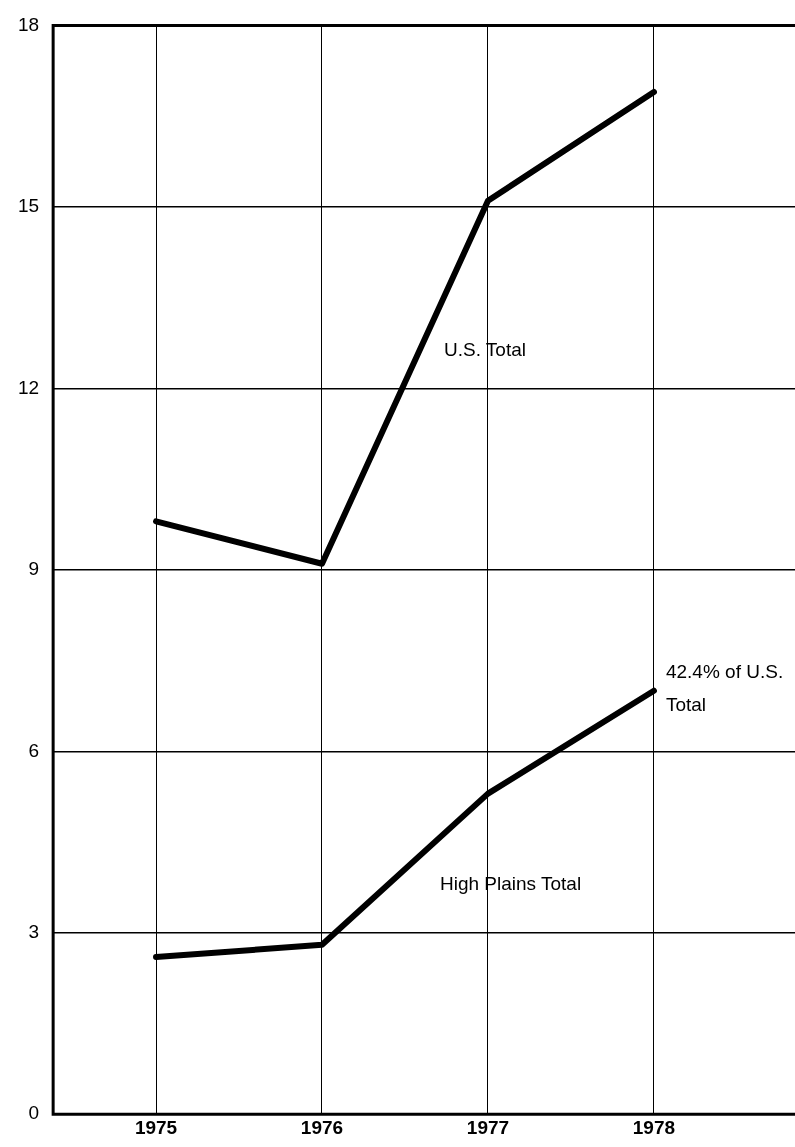  Describe the element at coordinates (34, 569) in the screenshot. I see `y-tick-label: 9` at that location.